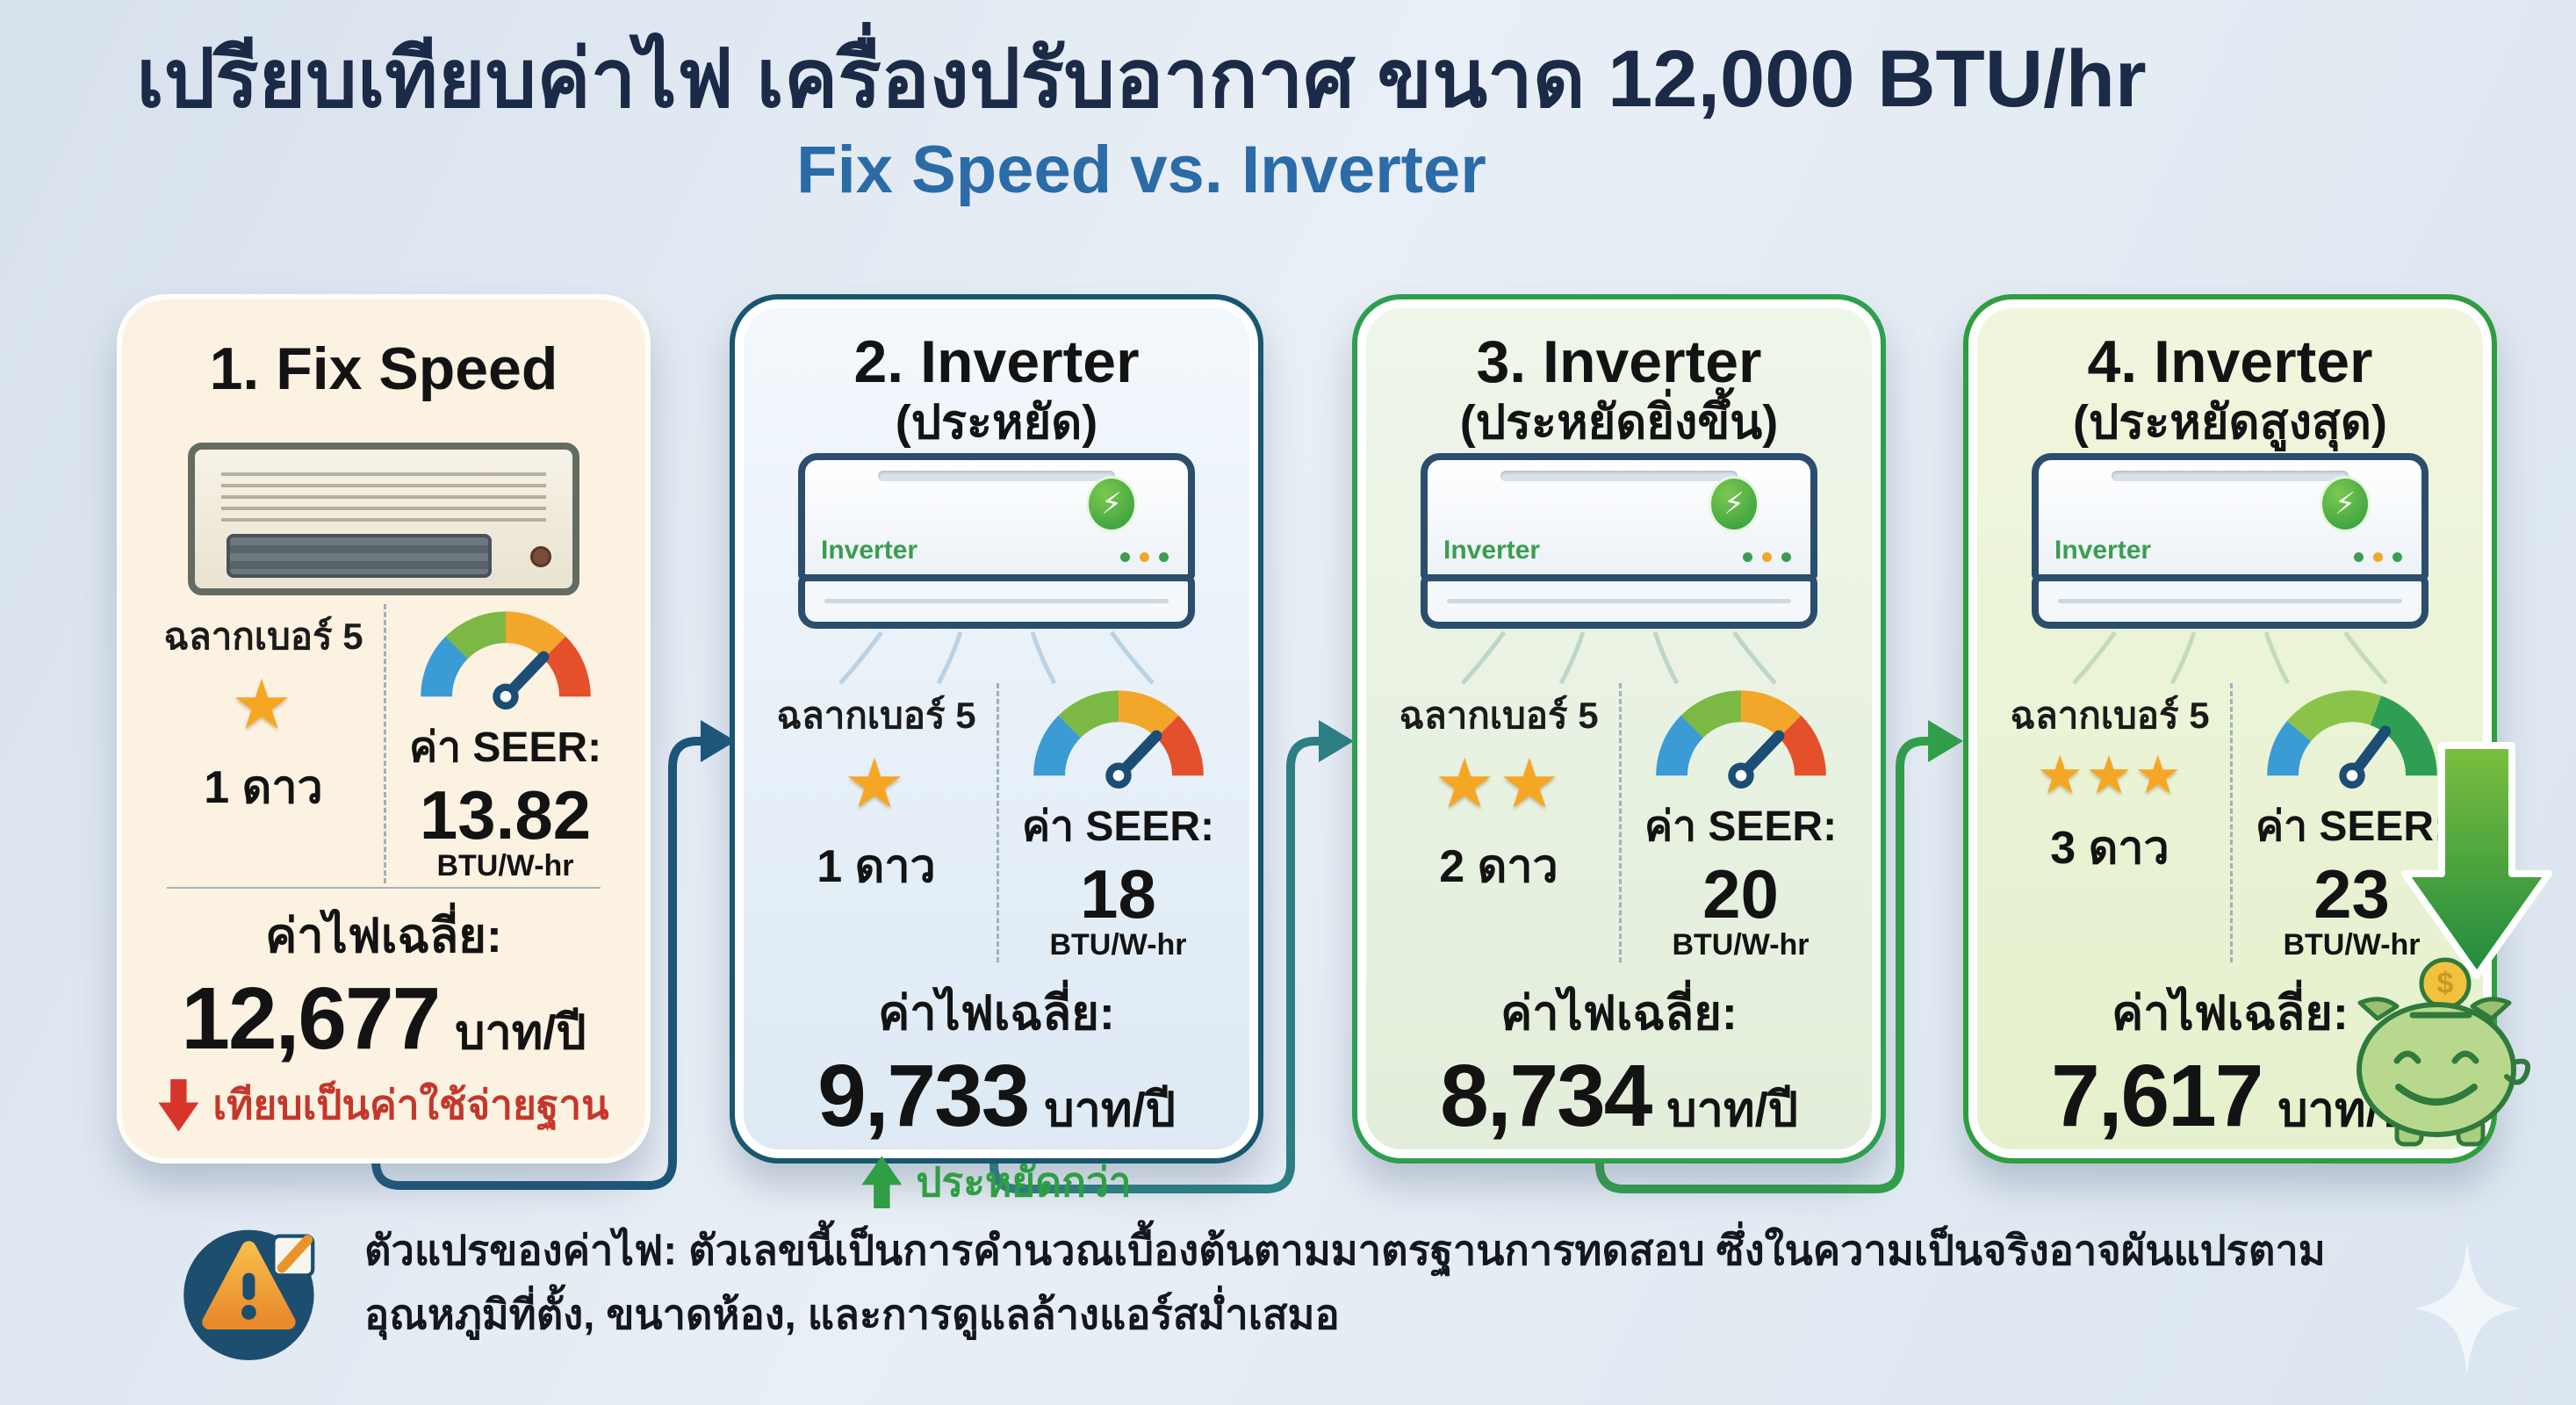 This screenshot has height=1405, width=2576. Describe the element at coordinates (505, 815) in the screenshot. I see `seer-value: 13.82` at that location.